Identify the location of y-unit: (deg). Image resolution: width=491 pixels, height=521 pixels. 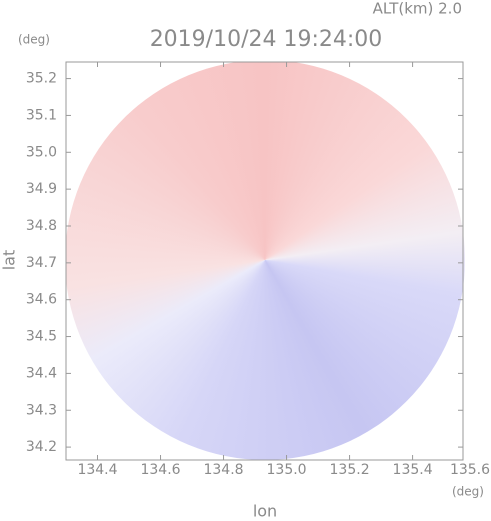
(34, 40).